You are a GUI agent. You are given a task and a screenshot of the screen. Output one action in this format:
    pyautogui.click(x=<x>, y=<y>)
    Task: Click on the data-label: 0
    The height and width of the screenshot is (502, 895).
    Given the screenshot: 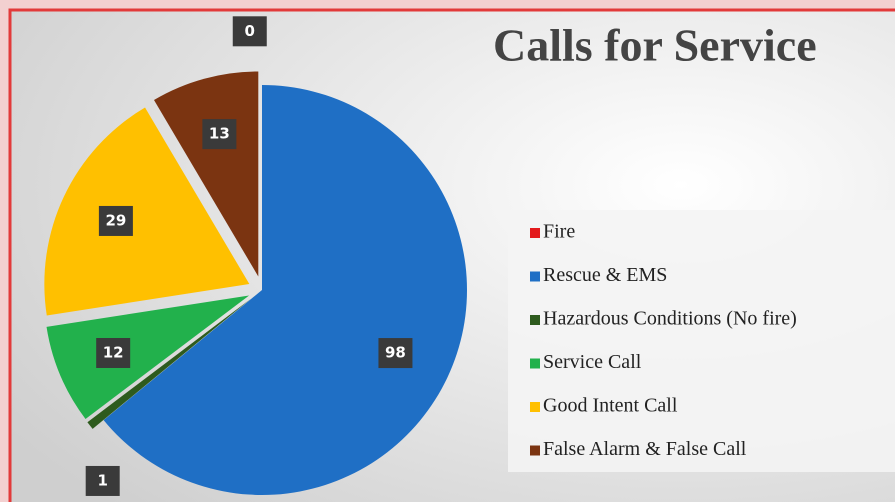 What is the action you would take?
    pyautogui.click(x=250, y=31)
    